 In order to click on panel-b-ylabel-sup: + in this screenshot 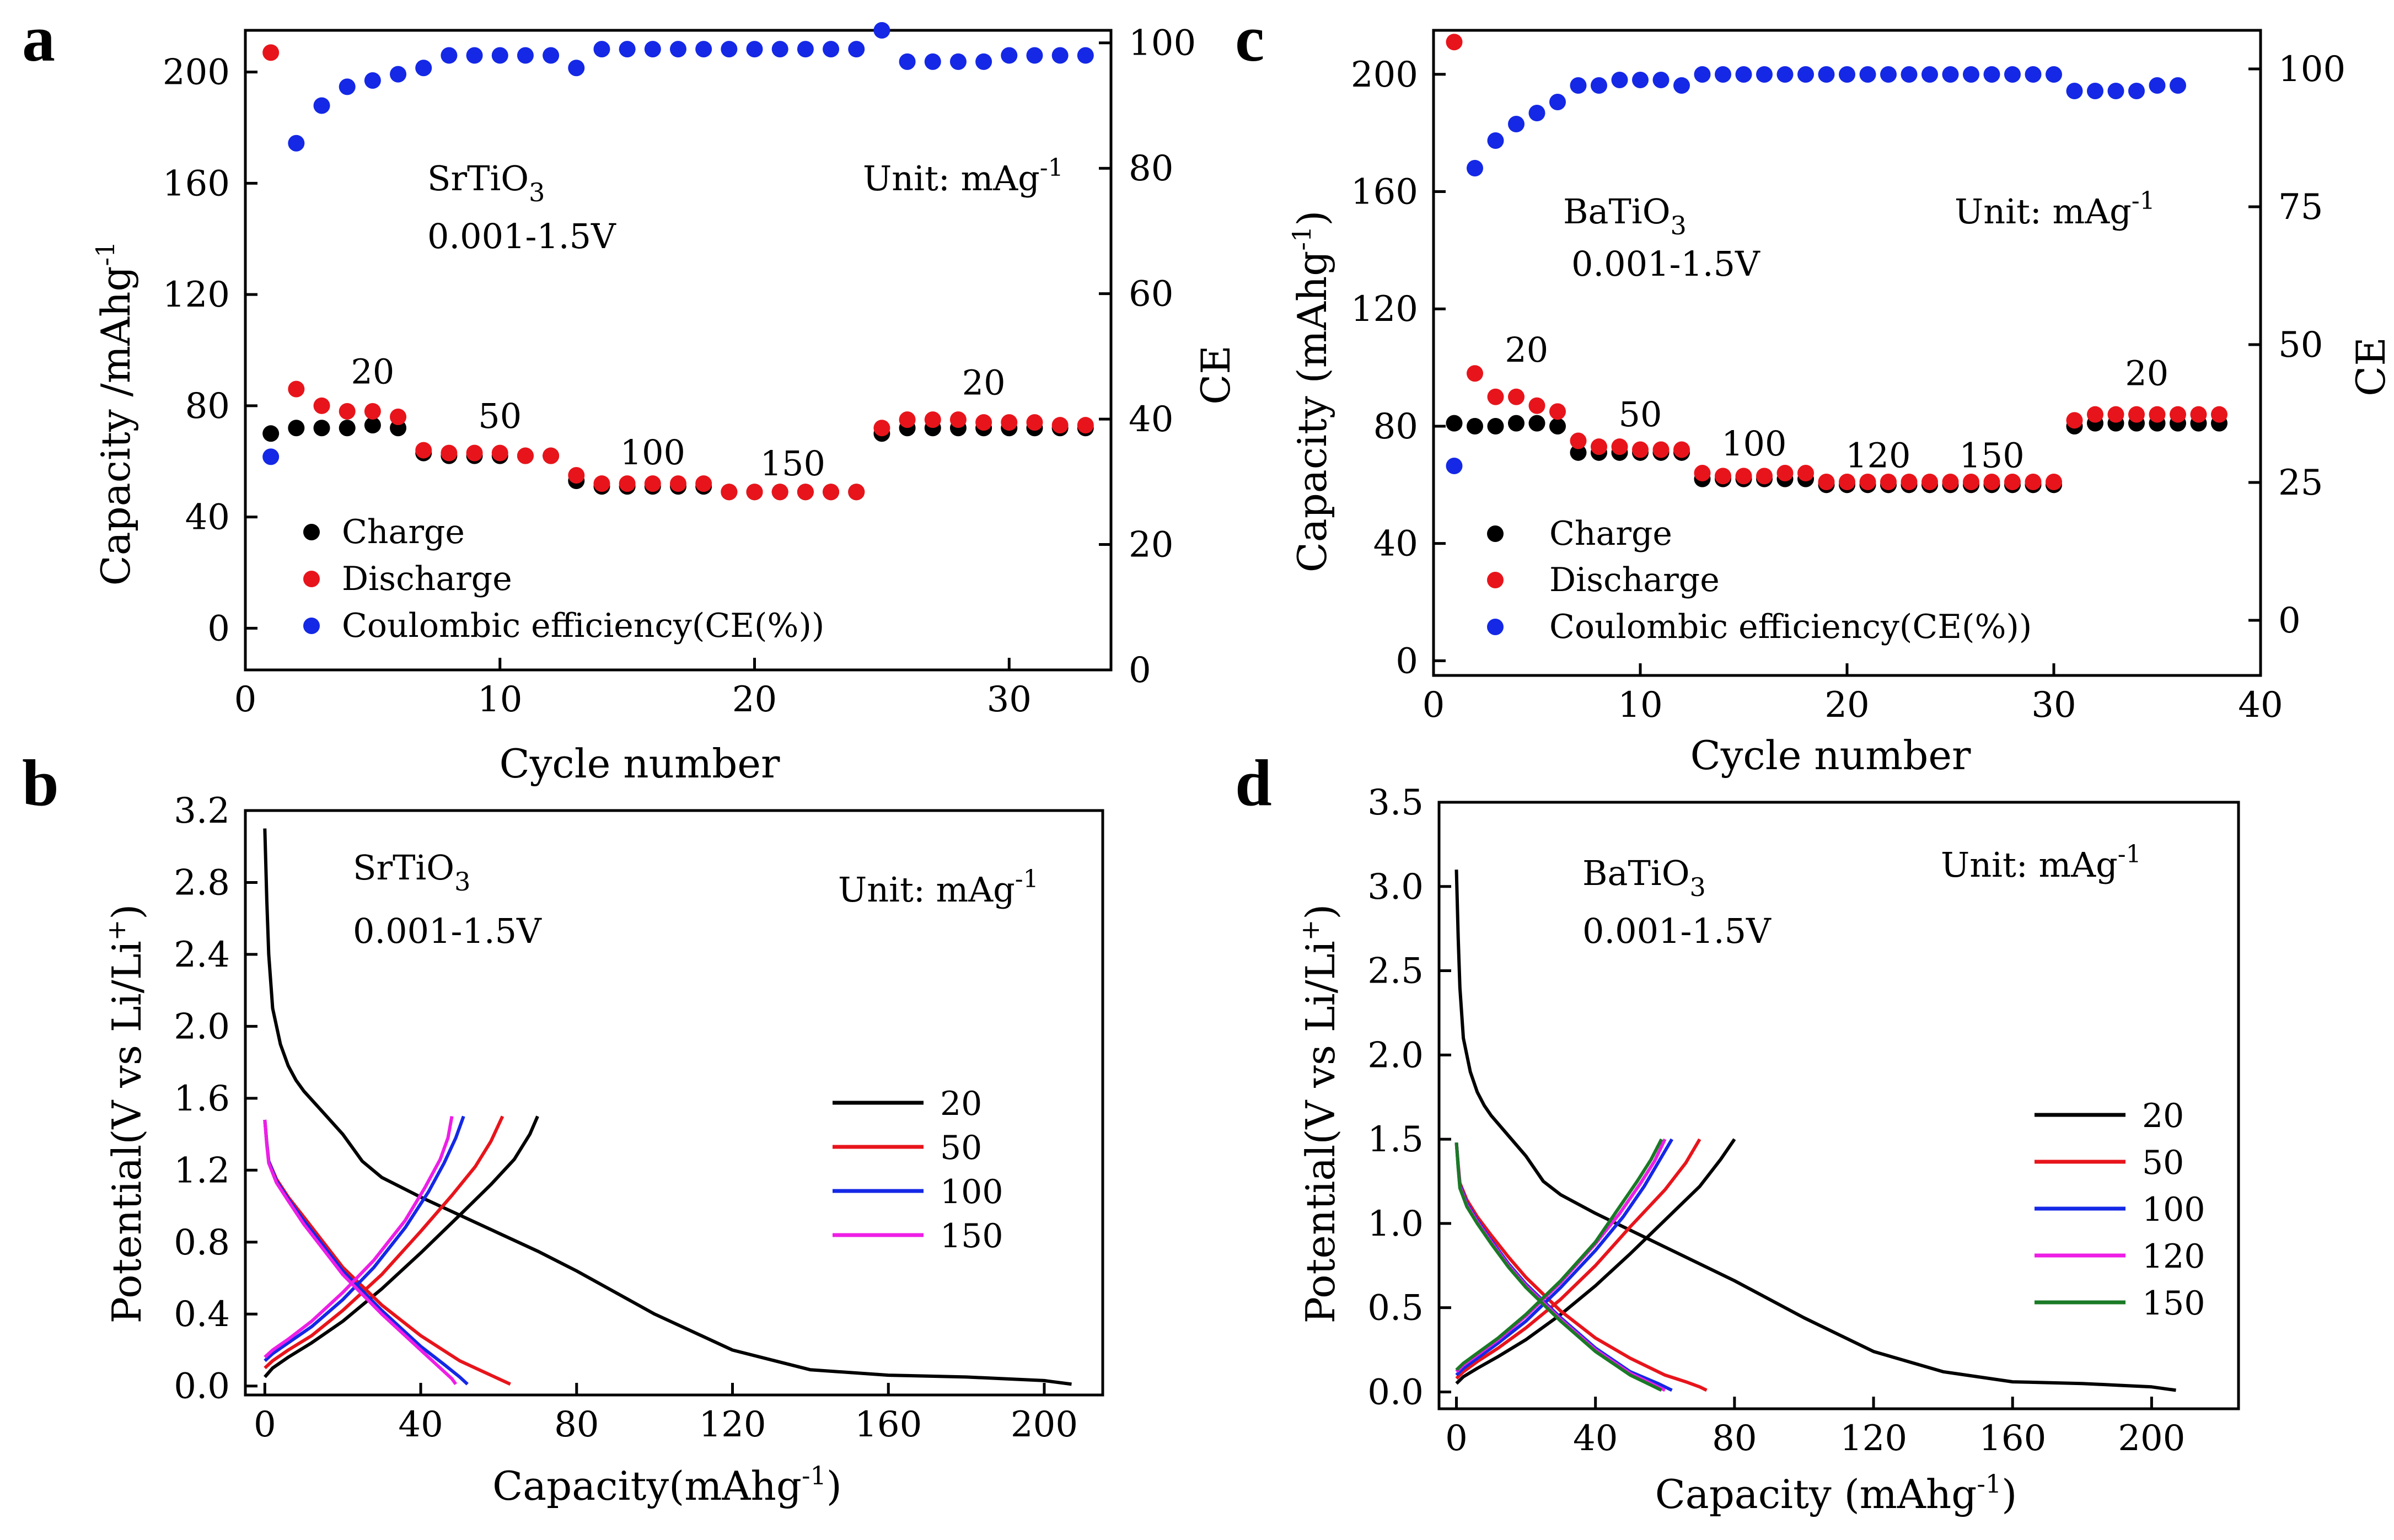, I will do `click(116, 930)`.